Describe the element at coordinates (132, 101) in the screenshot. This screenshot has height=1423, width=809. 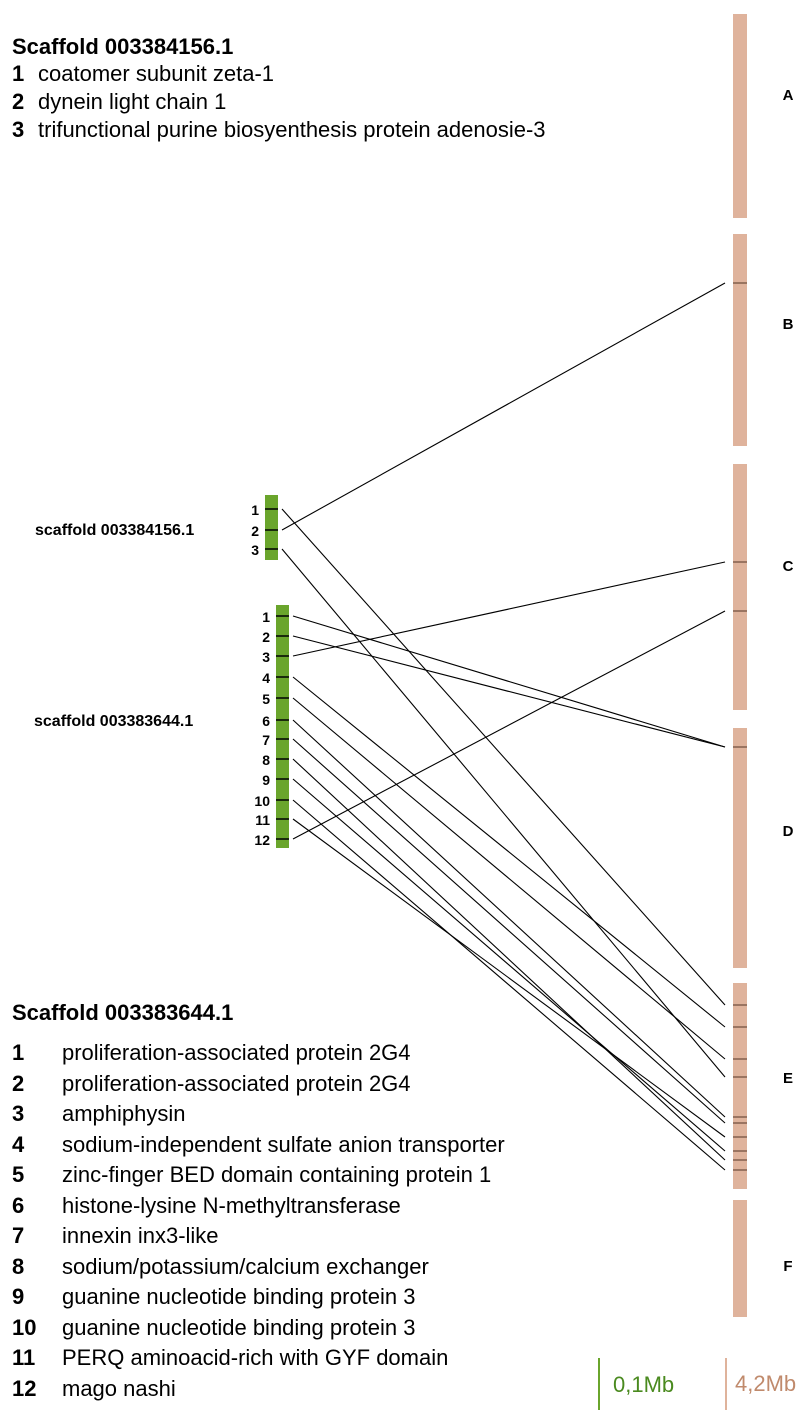
I see `gene-name: dynein light chain 1` at that location.